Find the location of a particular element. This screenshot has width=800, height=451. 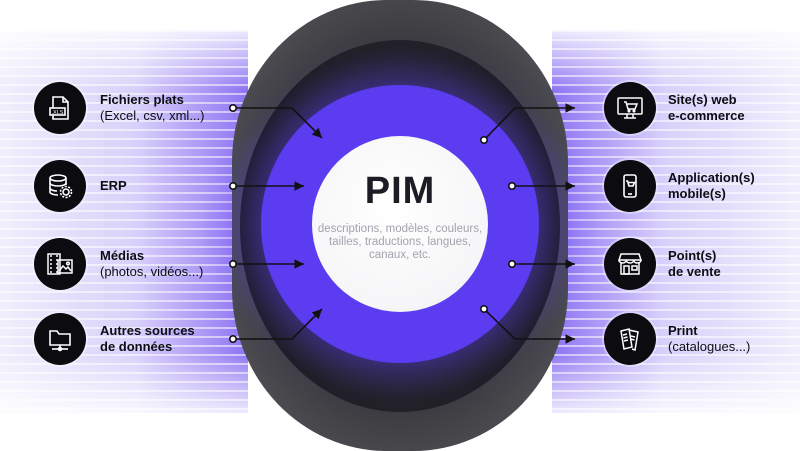

channel-title: Application(s) is located at coordinates (711, 177).